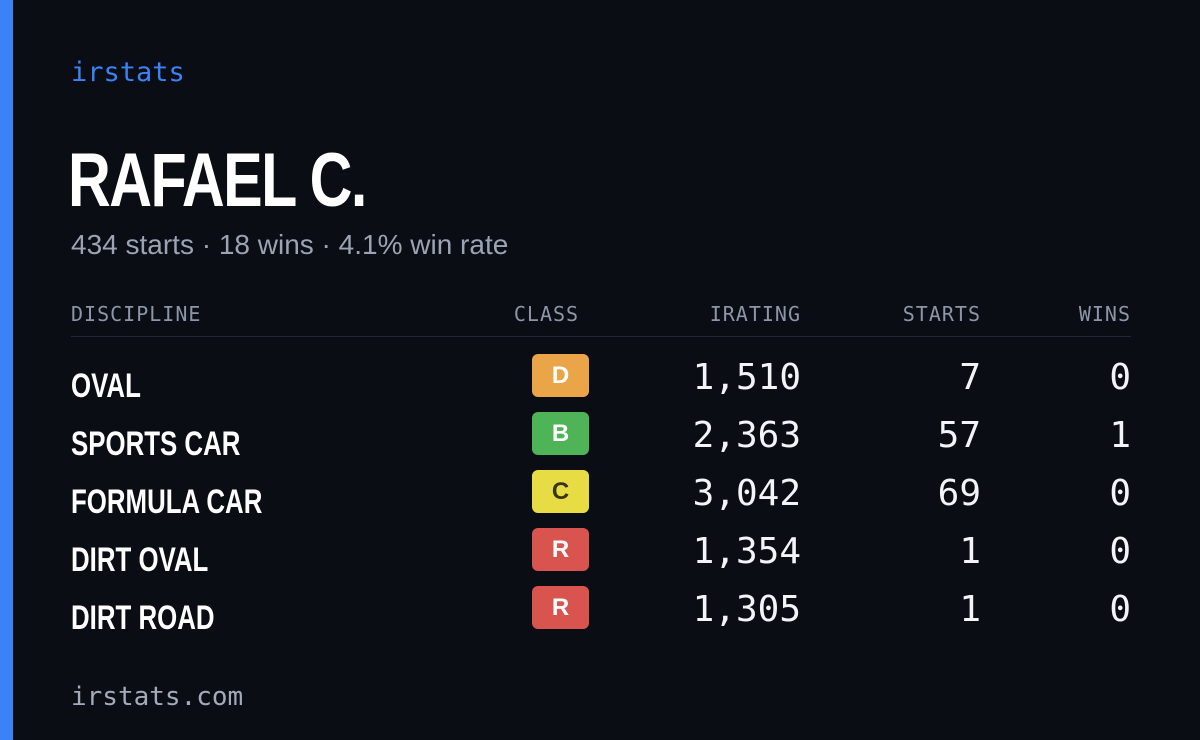 The image size is (1200, 740). I want to click on discipline-name: OVAL, so click(106, 386).